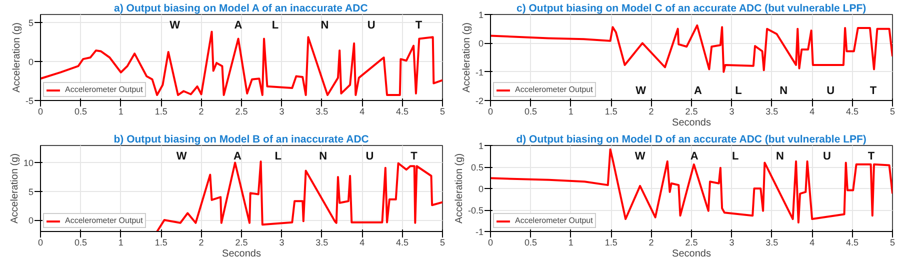 The image size is (900, 261). What do you see at coordinates (476, 211) in the screenshot?
I see `y-tick-label: -0.5` at bounding box center [476, 211].